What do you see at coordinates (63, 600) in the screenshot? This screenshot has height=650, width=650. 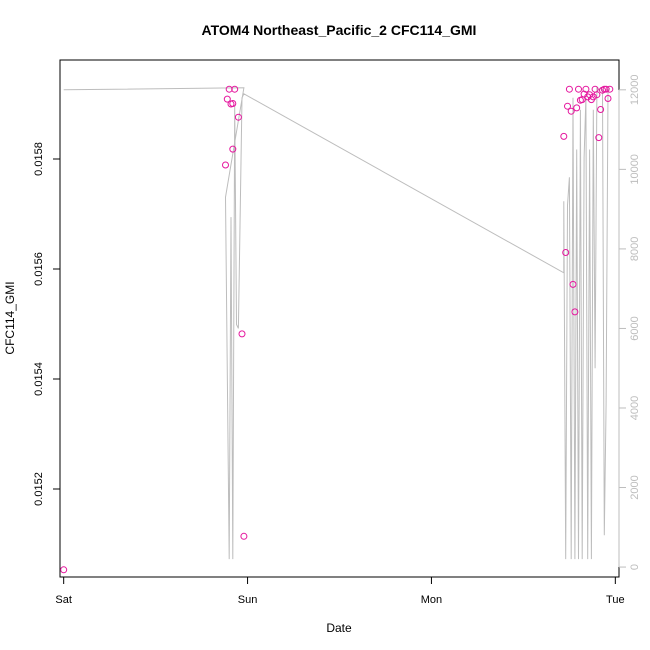 I see `x-tick-label: Sat` at bounding box center [63, 600].